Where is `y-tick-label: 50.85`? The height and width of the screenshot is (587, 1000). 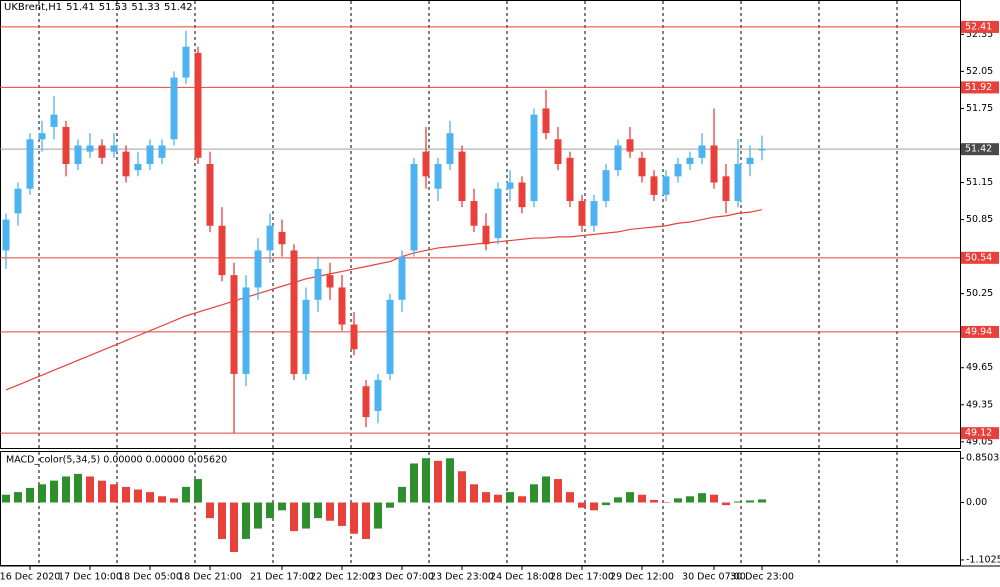
y-tick-label: 50.85 is located at coordinates (979, 219).